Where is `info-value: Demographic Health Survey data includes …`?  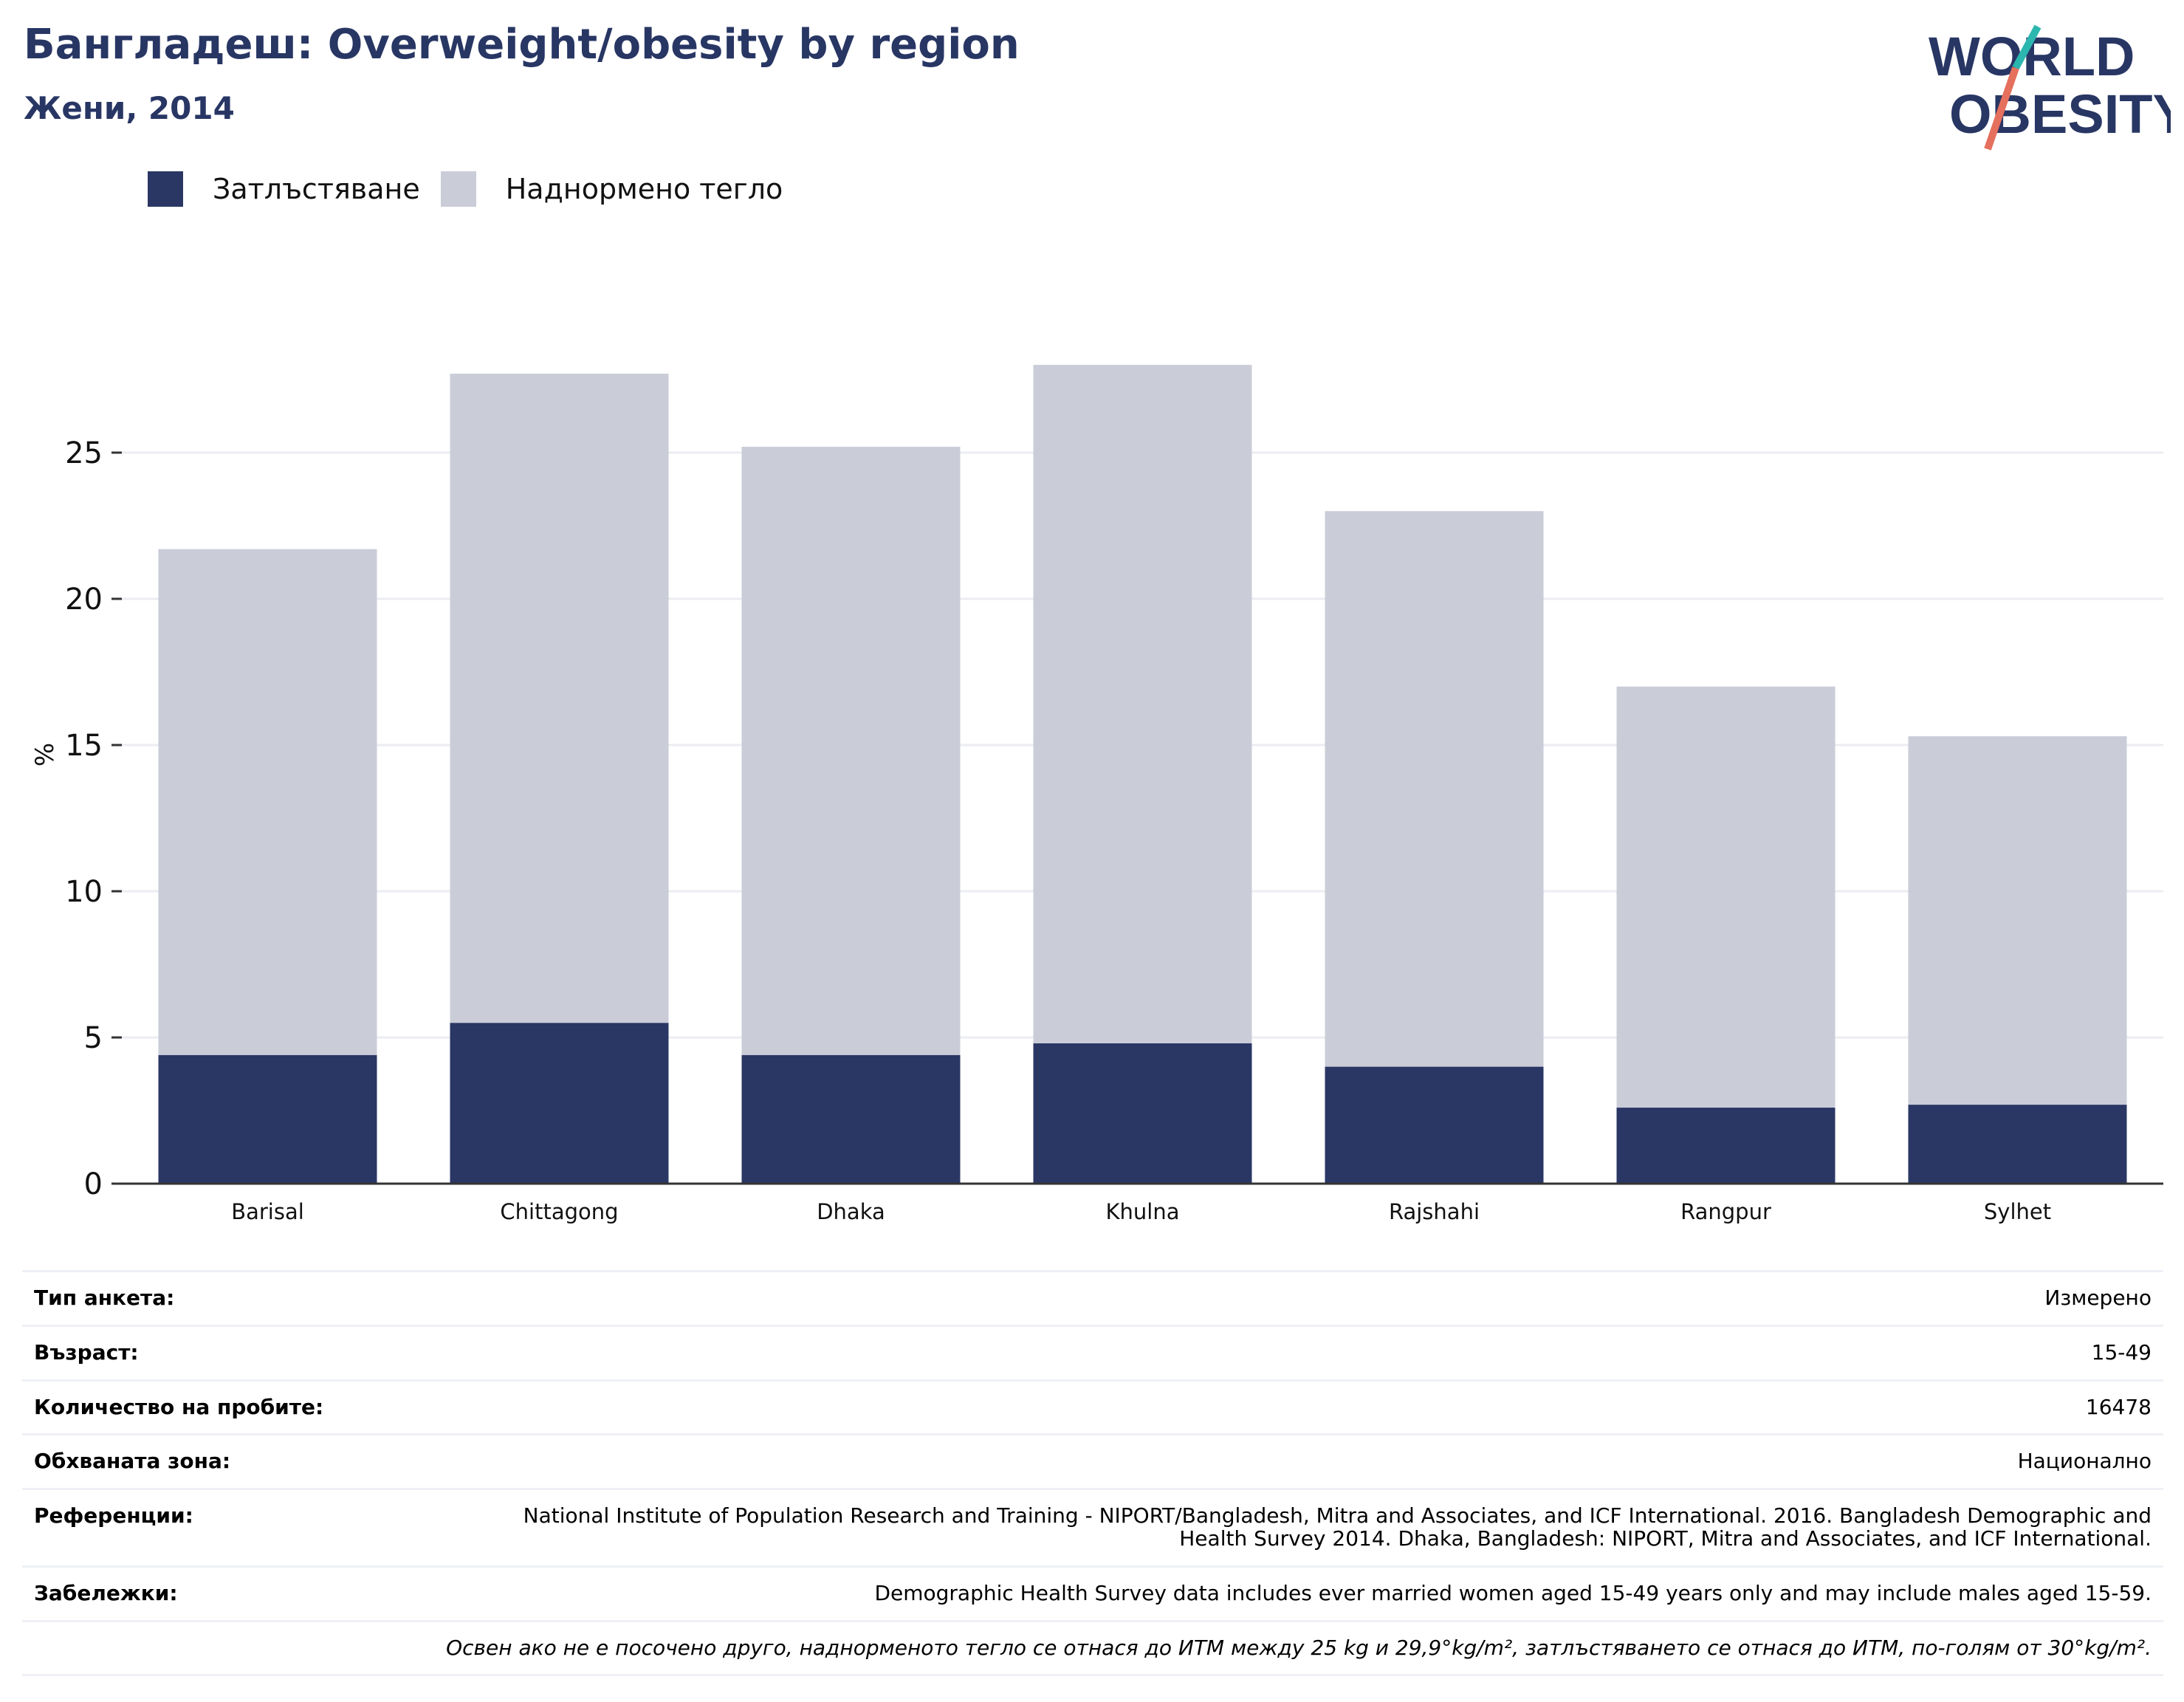 info-value: Demographic Health Survey data includes … is located at coordinates (1326, 1593).